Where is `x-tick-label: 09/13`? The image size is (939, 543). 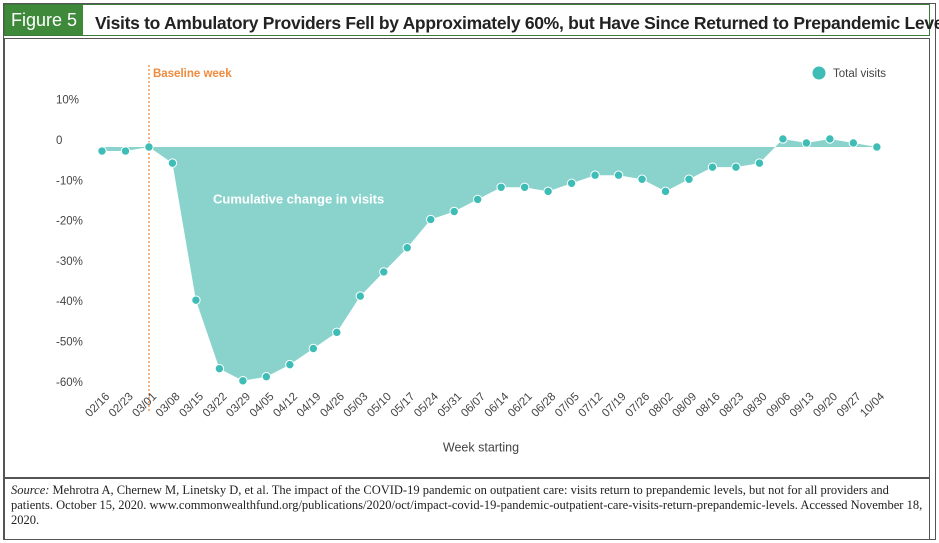 x-tick-label: 09/13 is located at coordinates (802, 405).